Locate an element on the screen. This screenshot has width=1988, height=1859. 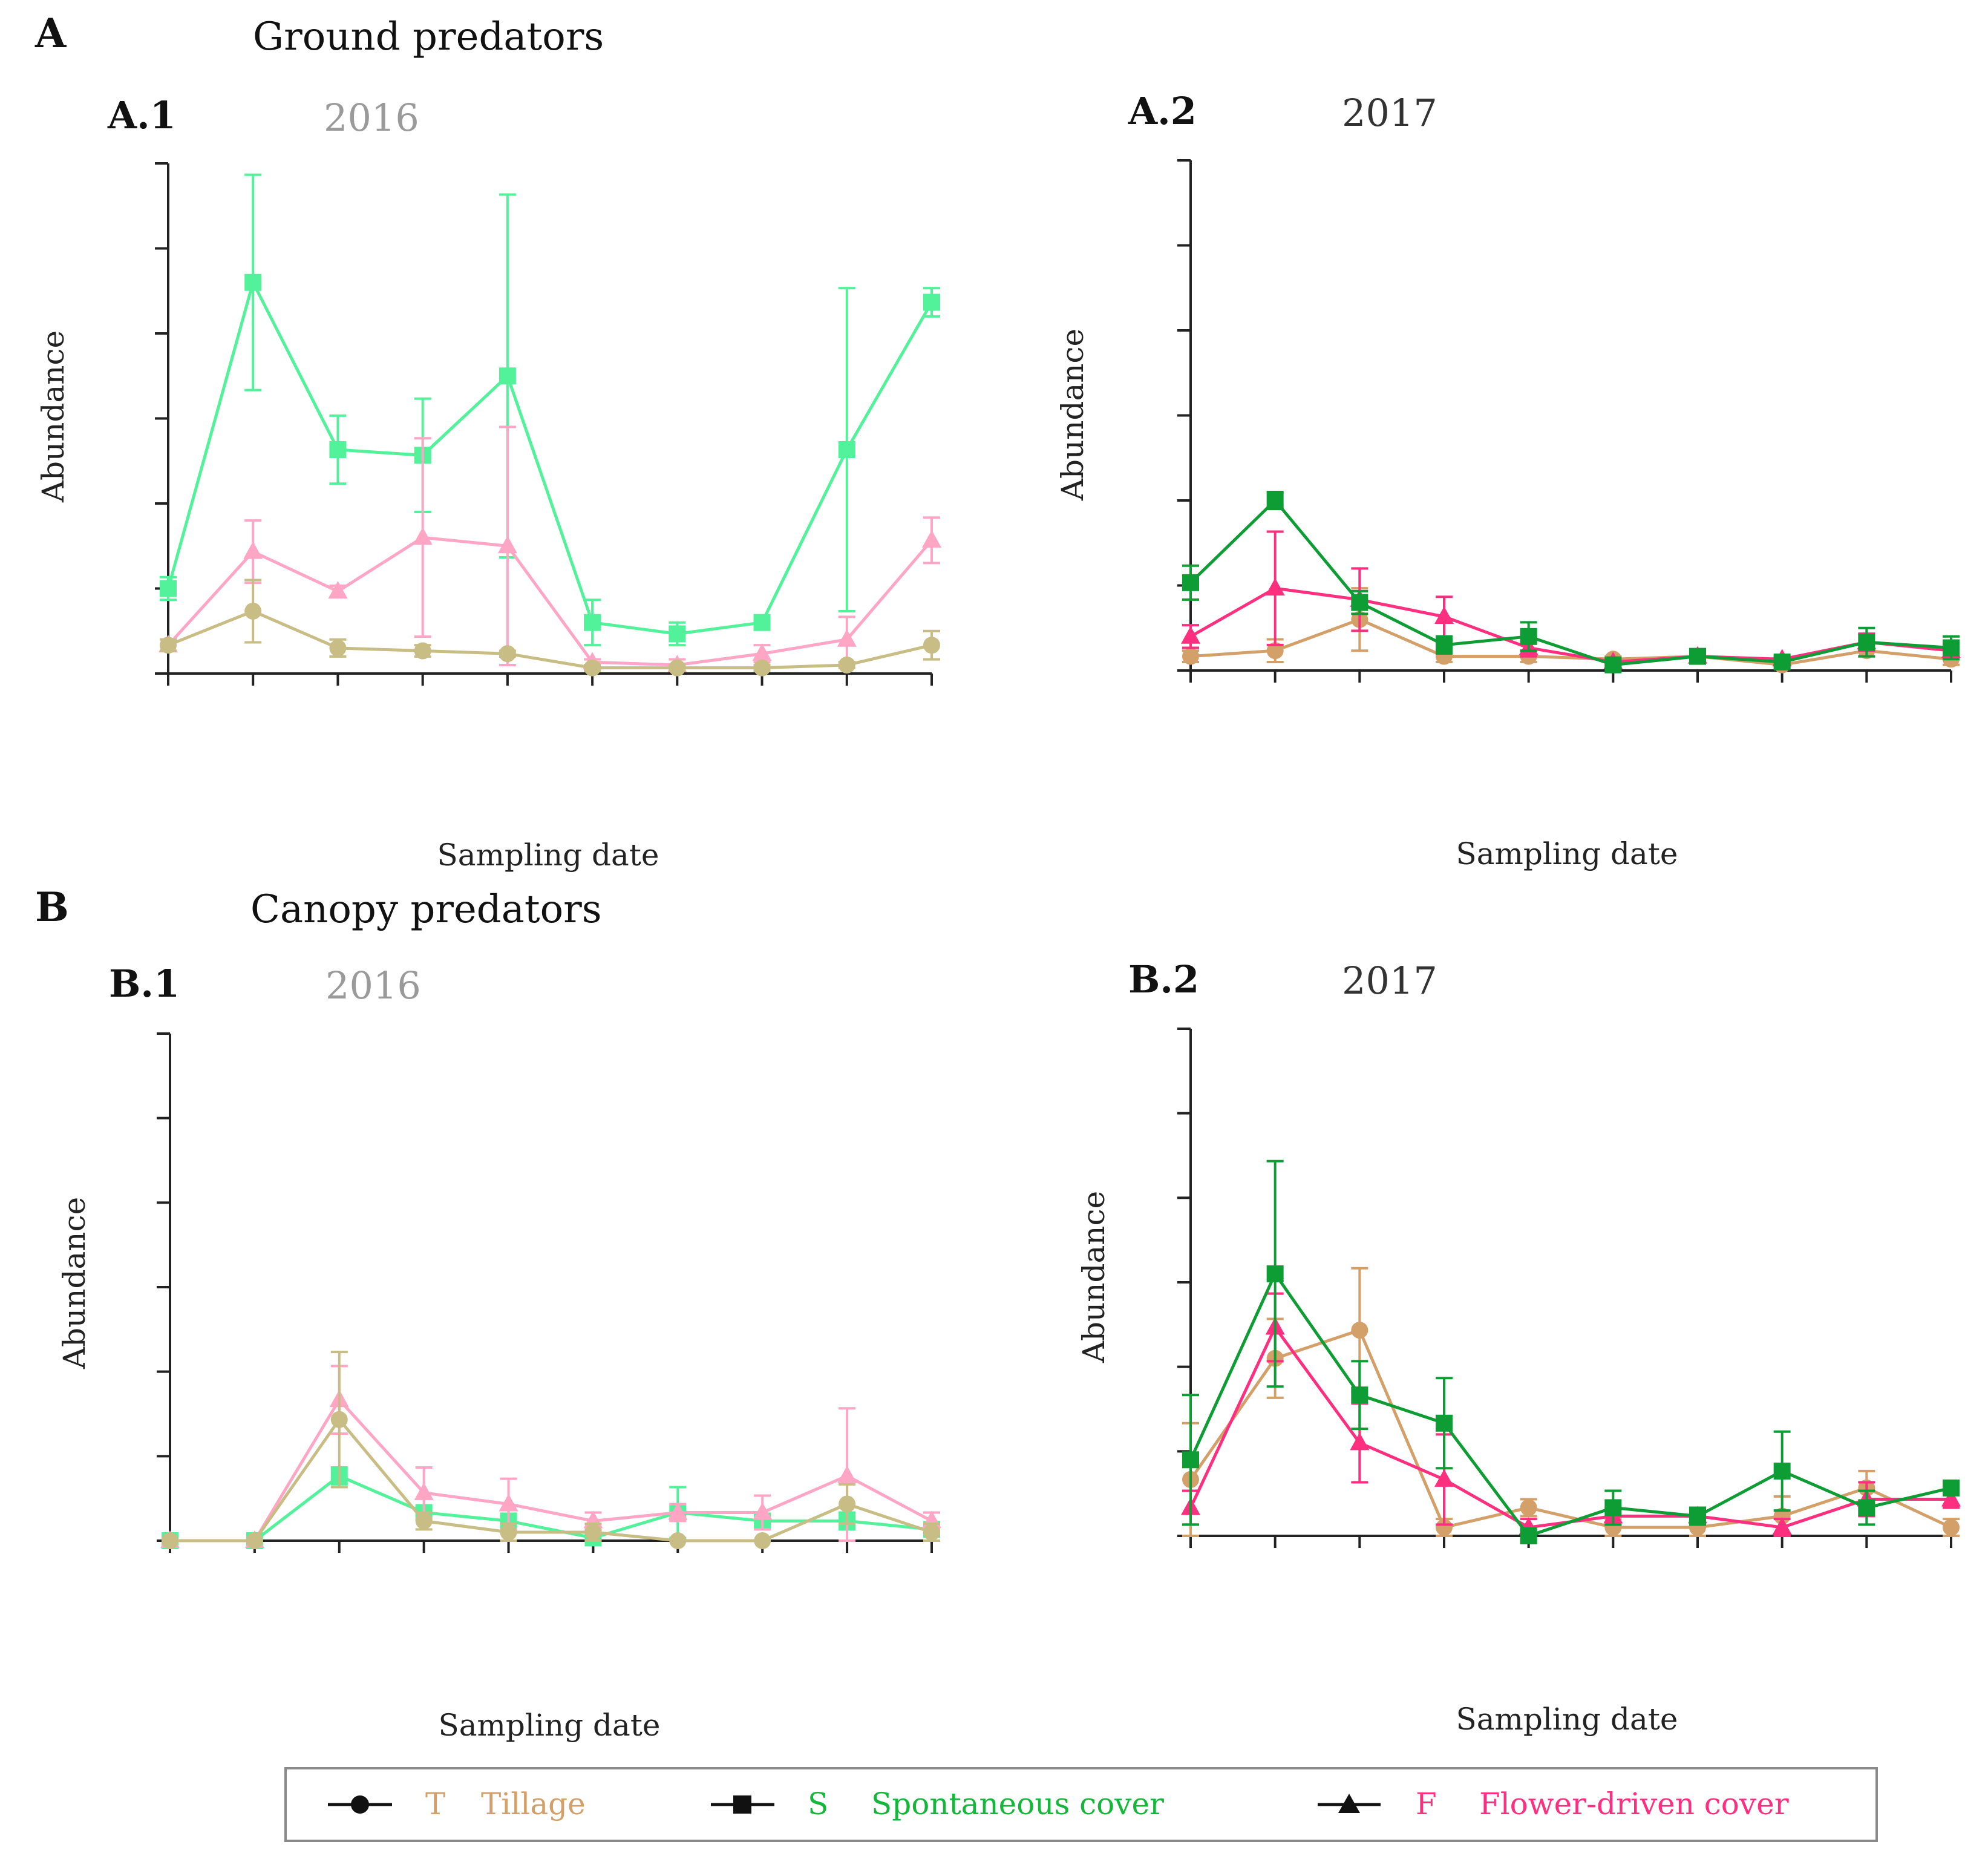
panel-a2-ylabel: Abundance is located at coordinates (1072, 415).